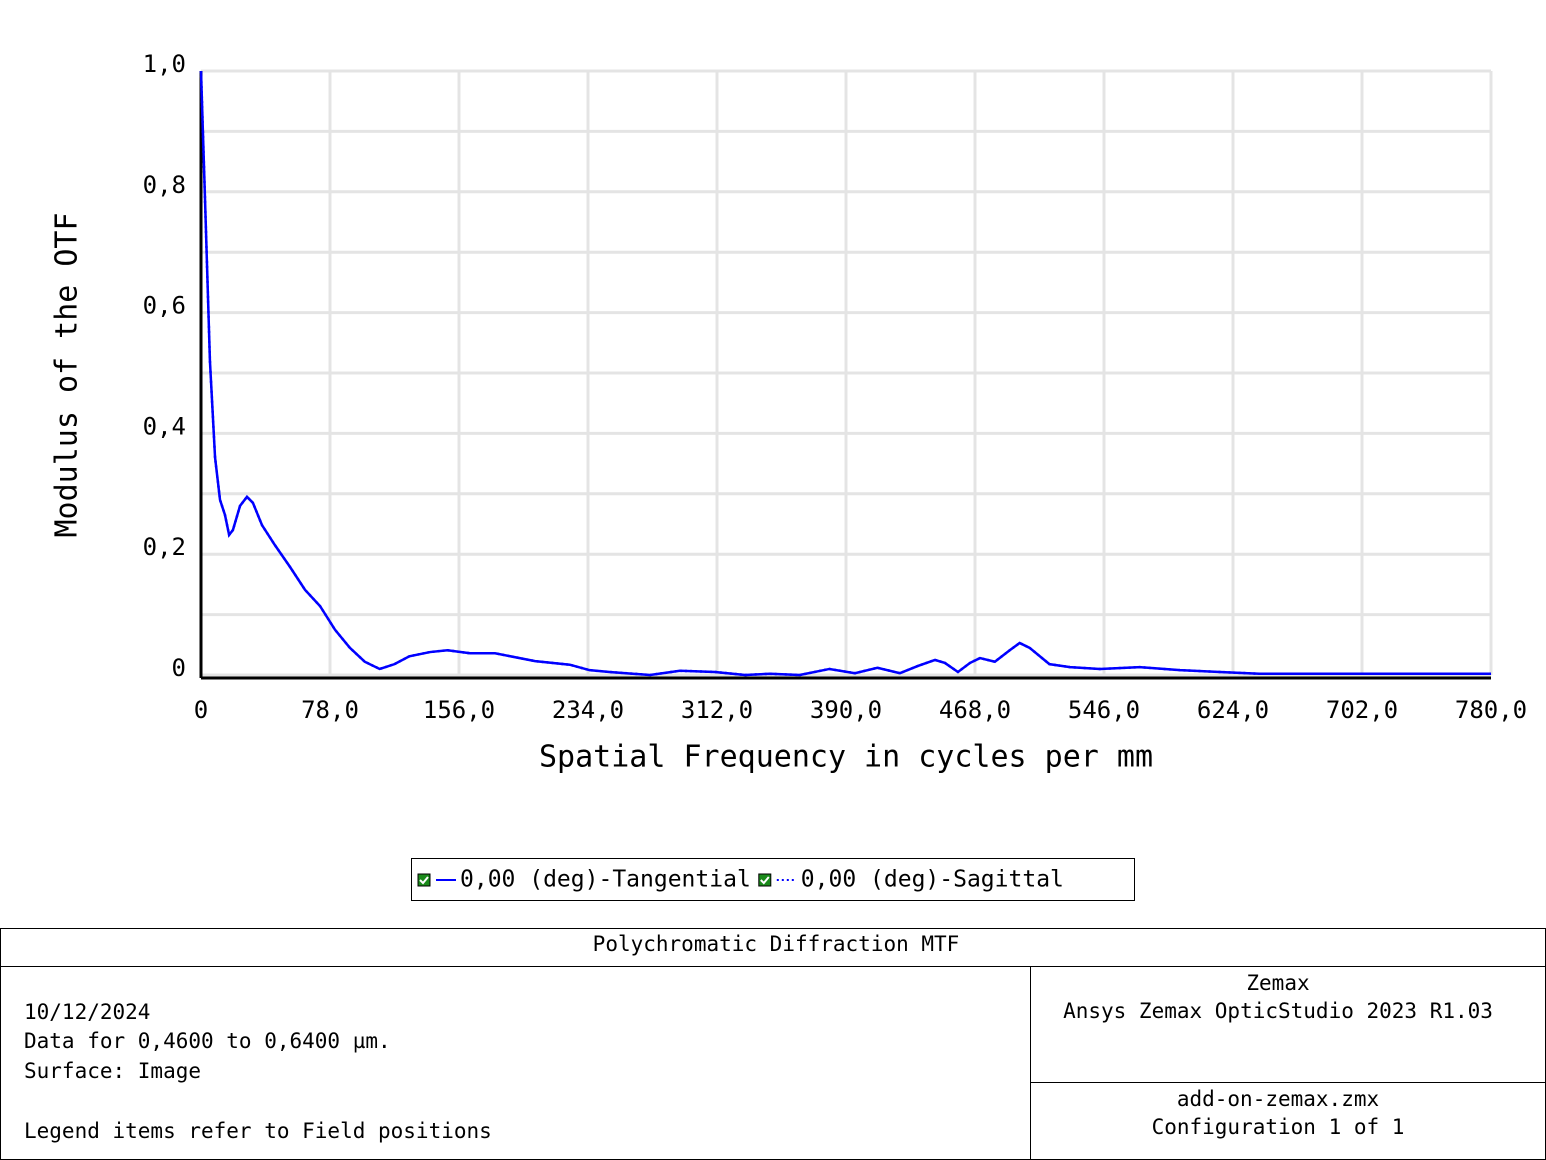 The width and height of the screenshot is (1546, 1160). I want to click on y-tick-label: 0, so click(179, 668).